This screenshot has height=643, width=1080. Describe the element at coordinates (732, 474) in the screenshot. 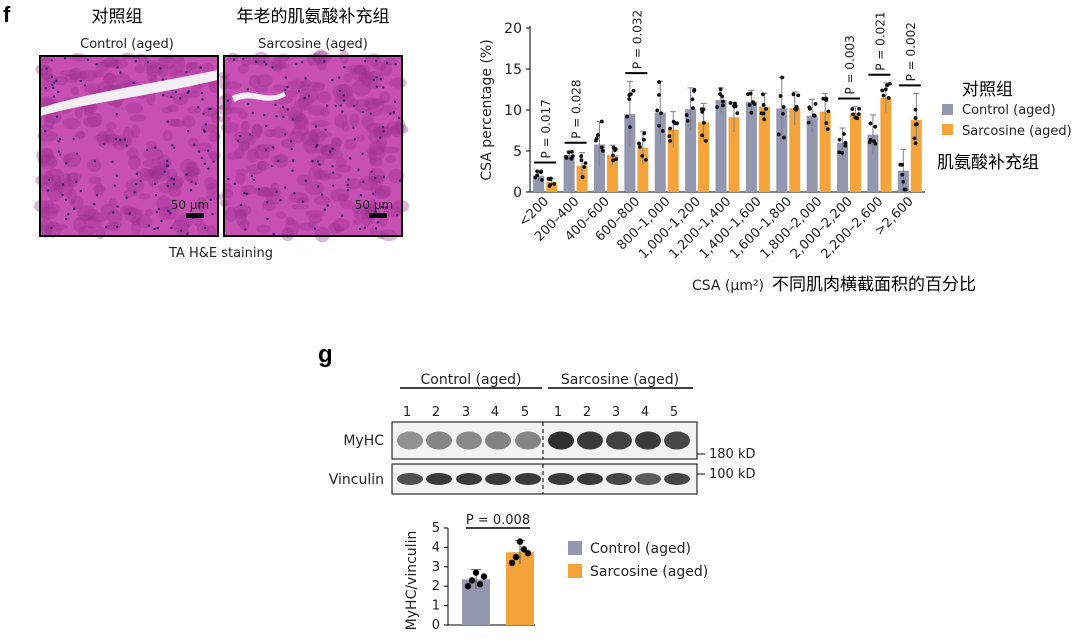

I see `marker-kd-label: 100 kD` at that location.